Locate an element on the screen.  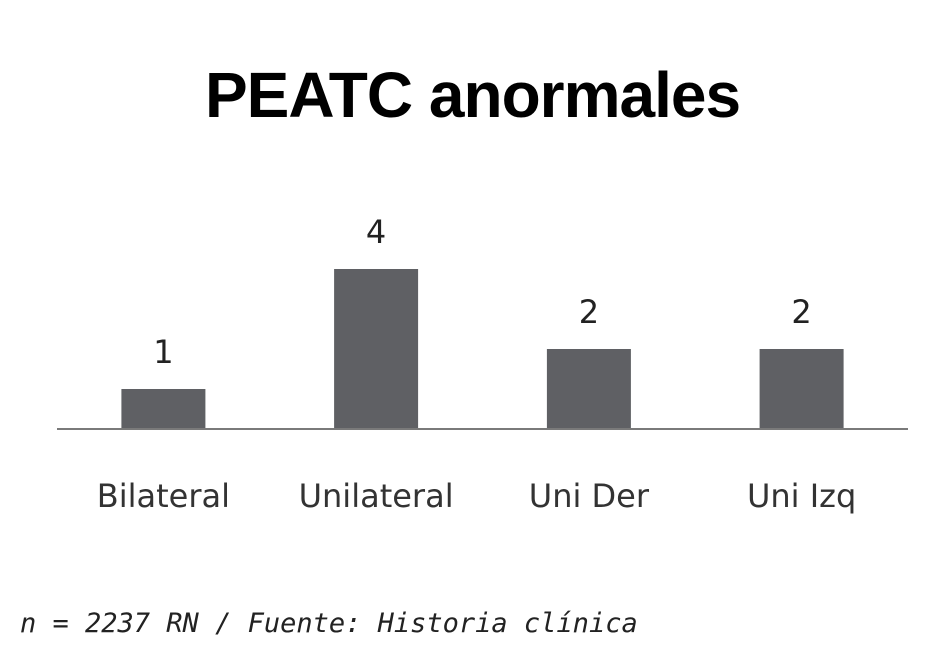
category-label-bilateral: Bilateral is located at coordinates (163, 496).